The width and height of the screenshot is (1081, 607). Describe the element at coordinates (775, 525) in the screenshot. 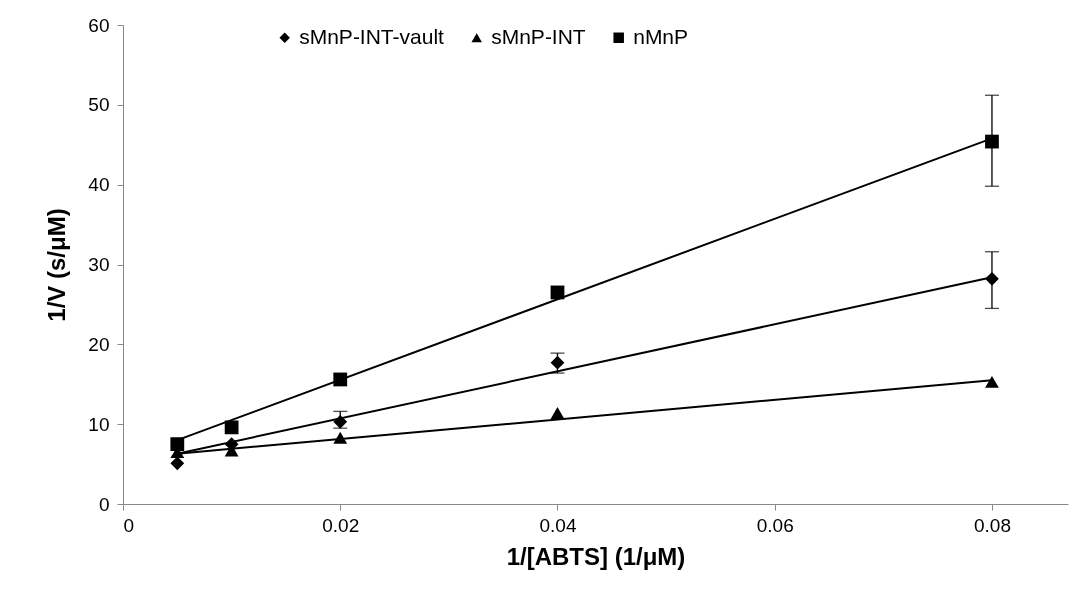

I see `x-tick-label: 0.06` at that location.